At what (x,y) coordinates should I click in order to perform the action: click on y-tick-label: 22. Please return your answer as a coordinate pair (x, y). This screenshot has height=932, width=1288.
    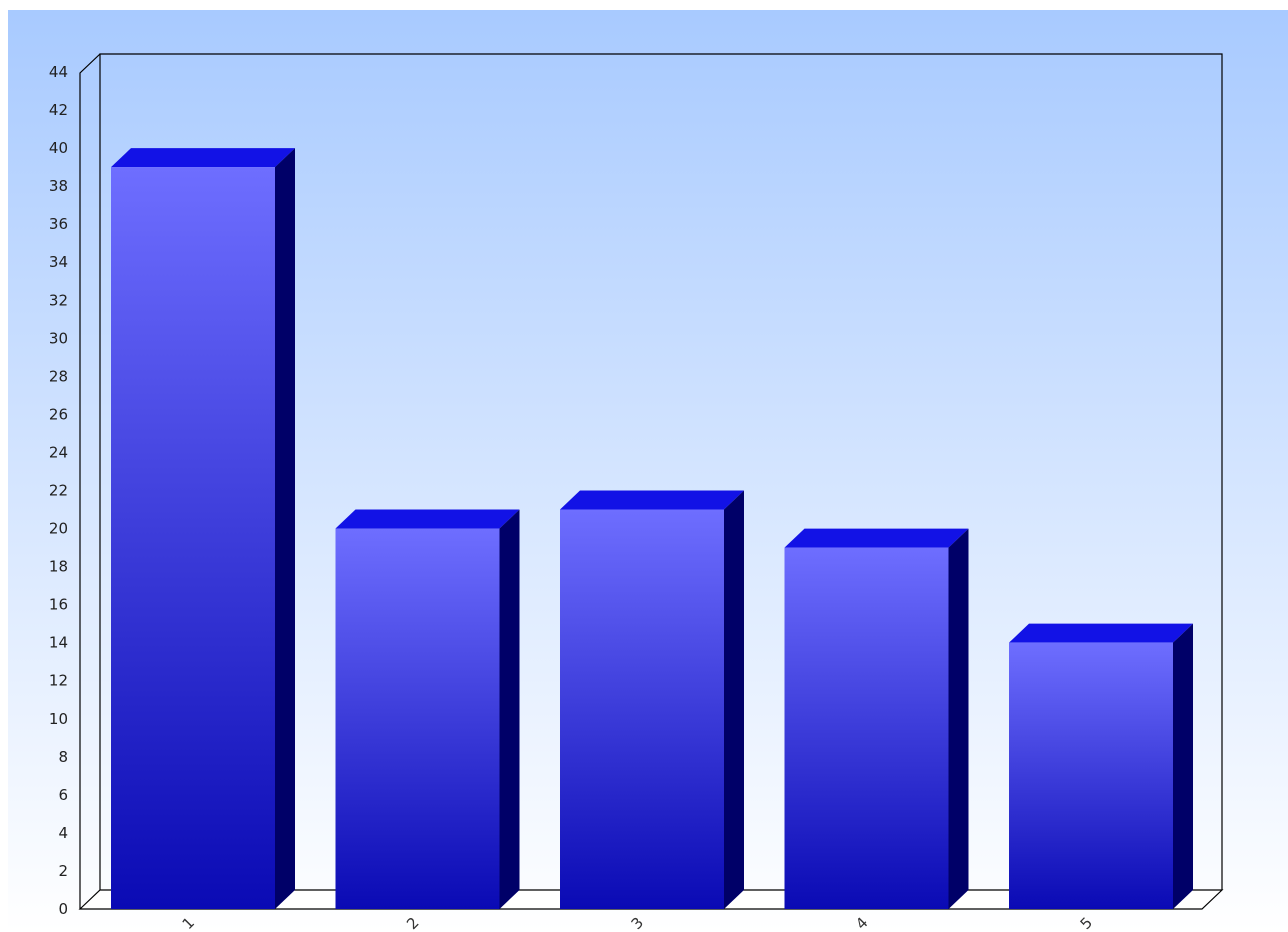
    Looking at the image, I should click on (58, 491).